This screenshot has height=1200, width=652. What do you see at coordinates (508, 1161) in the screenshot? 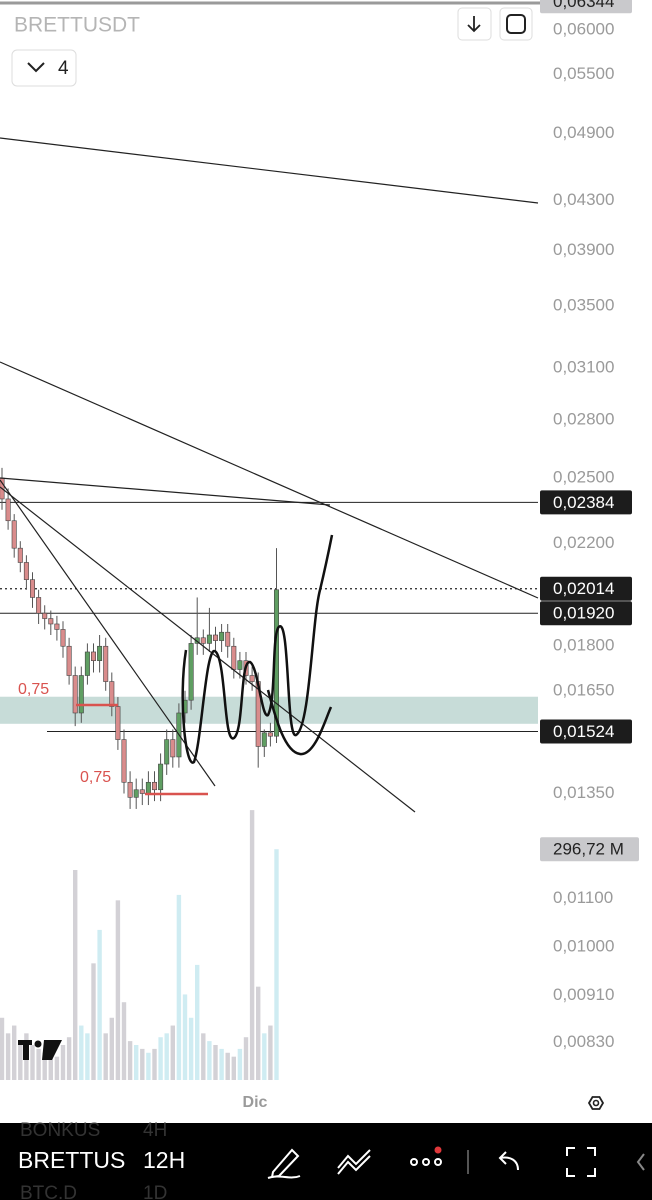
I see `undo-icon` at bounding box center [508, 1161].